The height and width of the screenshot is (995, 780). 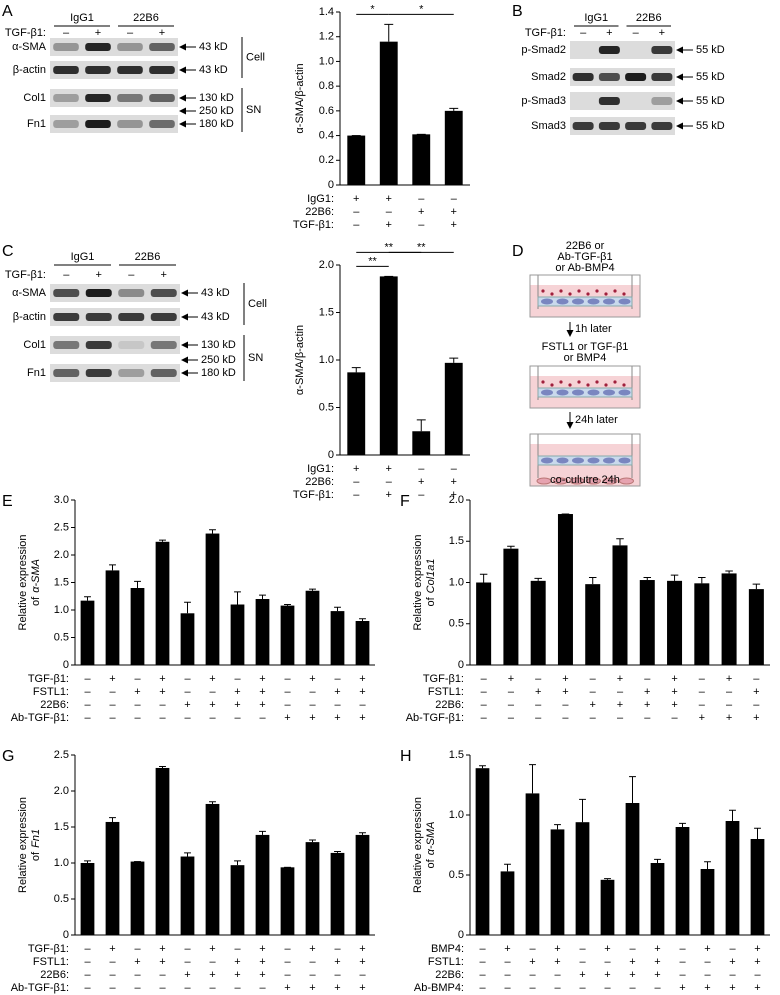 What do you see at coordinates (216, 111) in the screenshot?
I see `size-label: 250 kD` at bounding box center [216, 111].